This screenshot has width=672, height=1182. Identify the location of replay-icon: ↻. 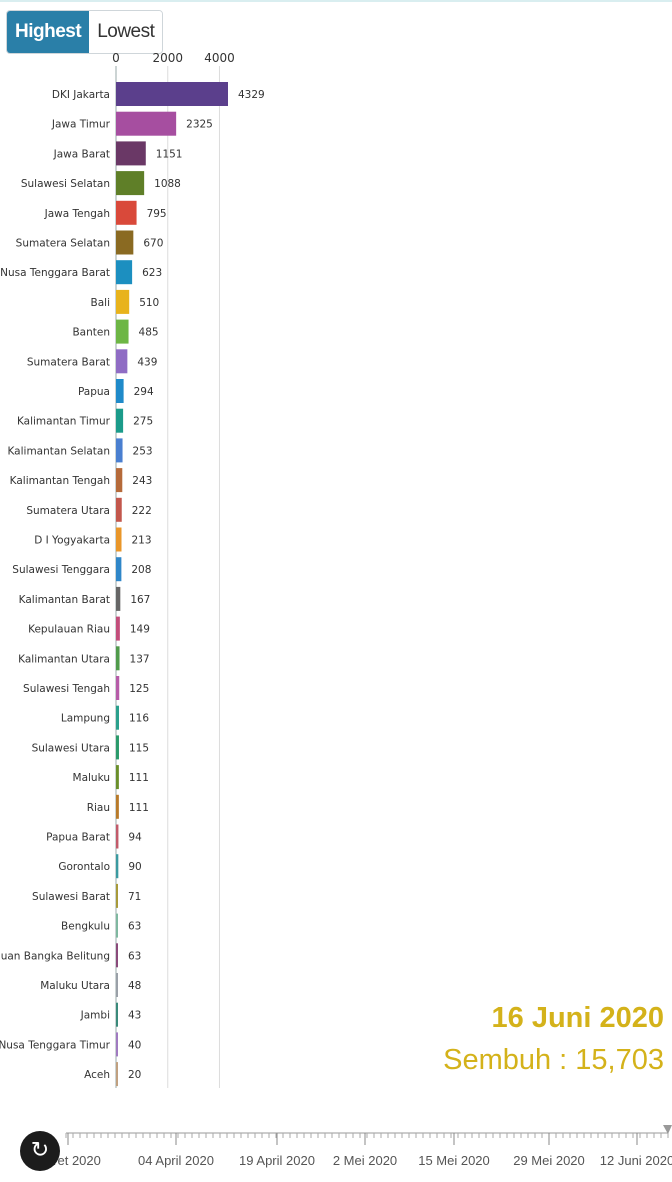
(40, 1150).